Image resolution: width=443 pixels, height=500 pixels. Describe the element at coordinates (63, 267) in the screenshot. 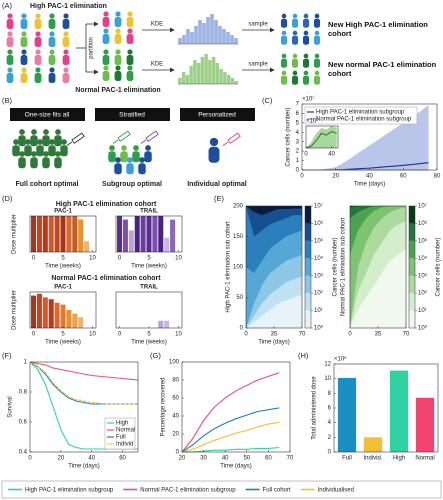

I see `x-axis-label: Time (weeks)` at that location.